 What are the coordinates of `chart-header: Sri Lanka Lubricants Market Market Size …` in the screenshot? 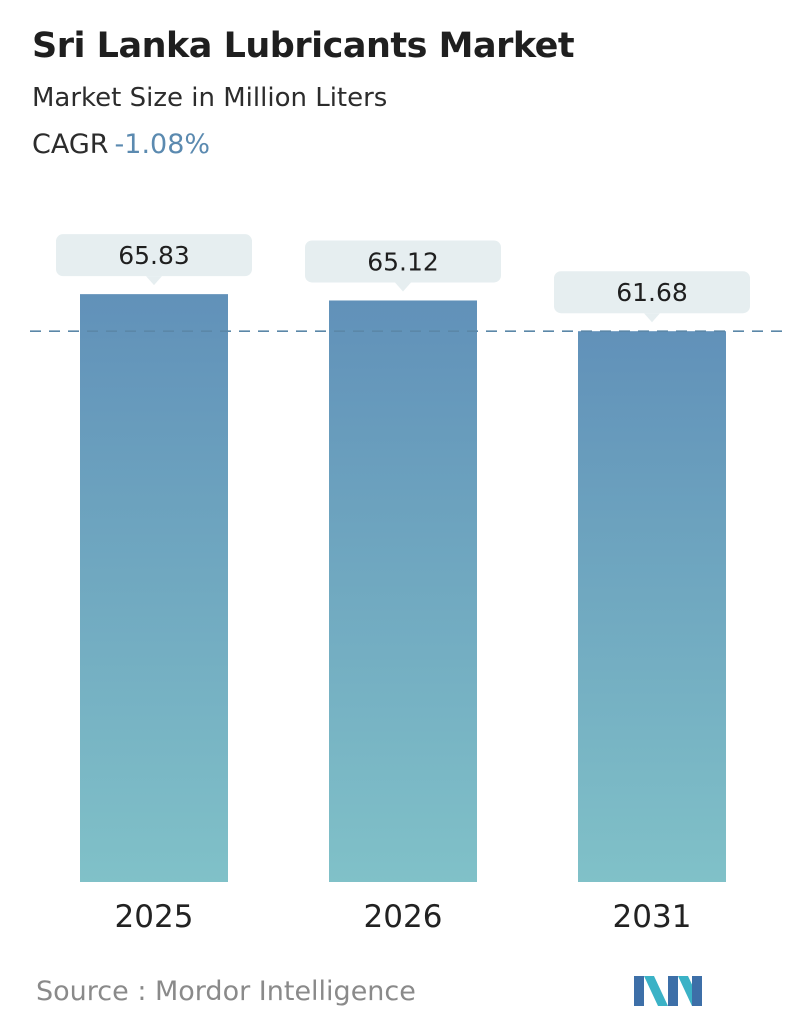 It's located at (303, 93).